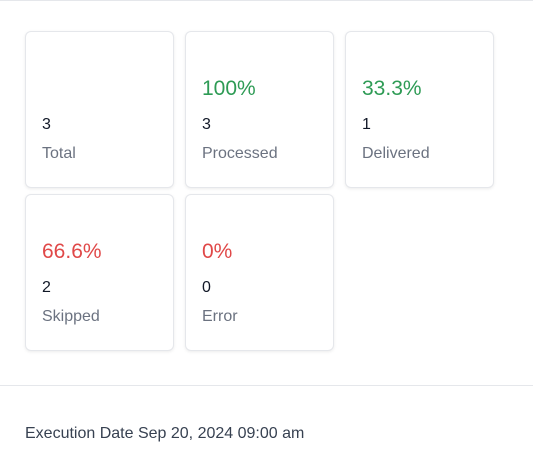 Image resolution: width=533 pixels, height=460 pixels. Describe the element at coordinates (99, 109) in the screenshot. I see `stat-card-total: 3 Total` at that location.